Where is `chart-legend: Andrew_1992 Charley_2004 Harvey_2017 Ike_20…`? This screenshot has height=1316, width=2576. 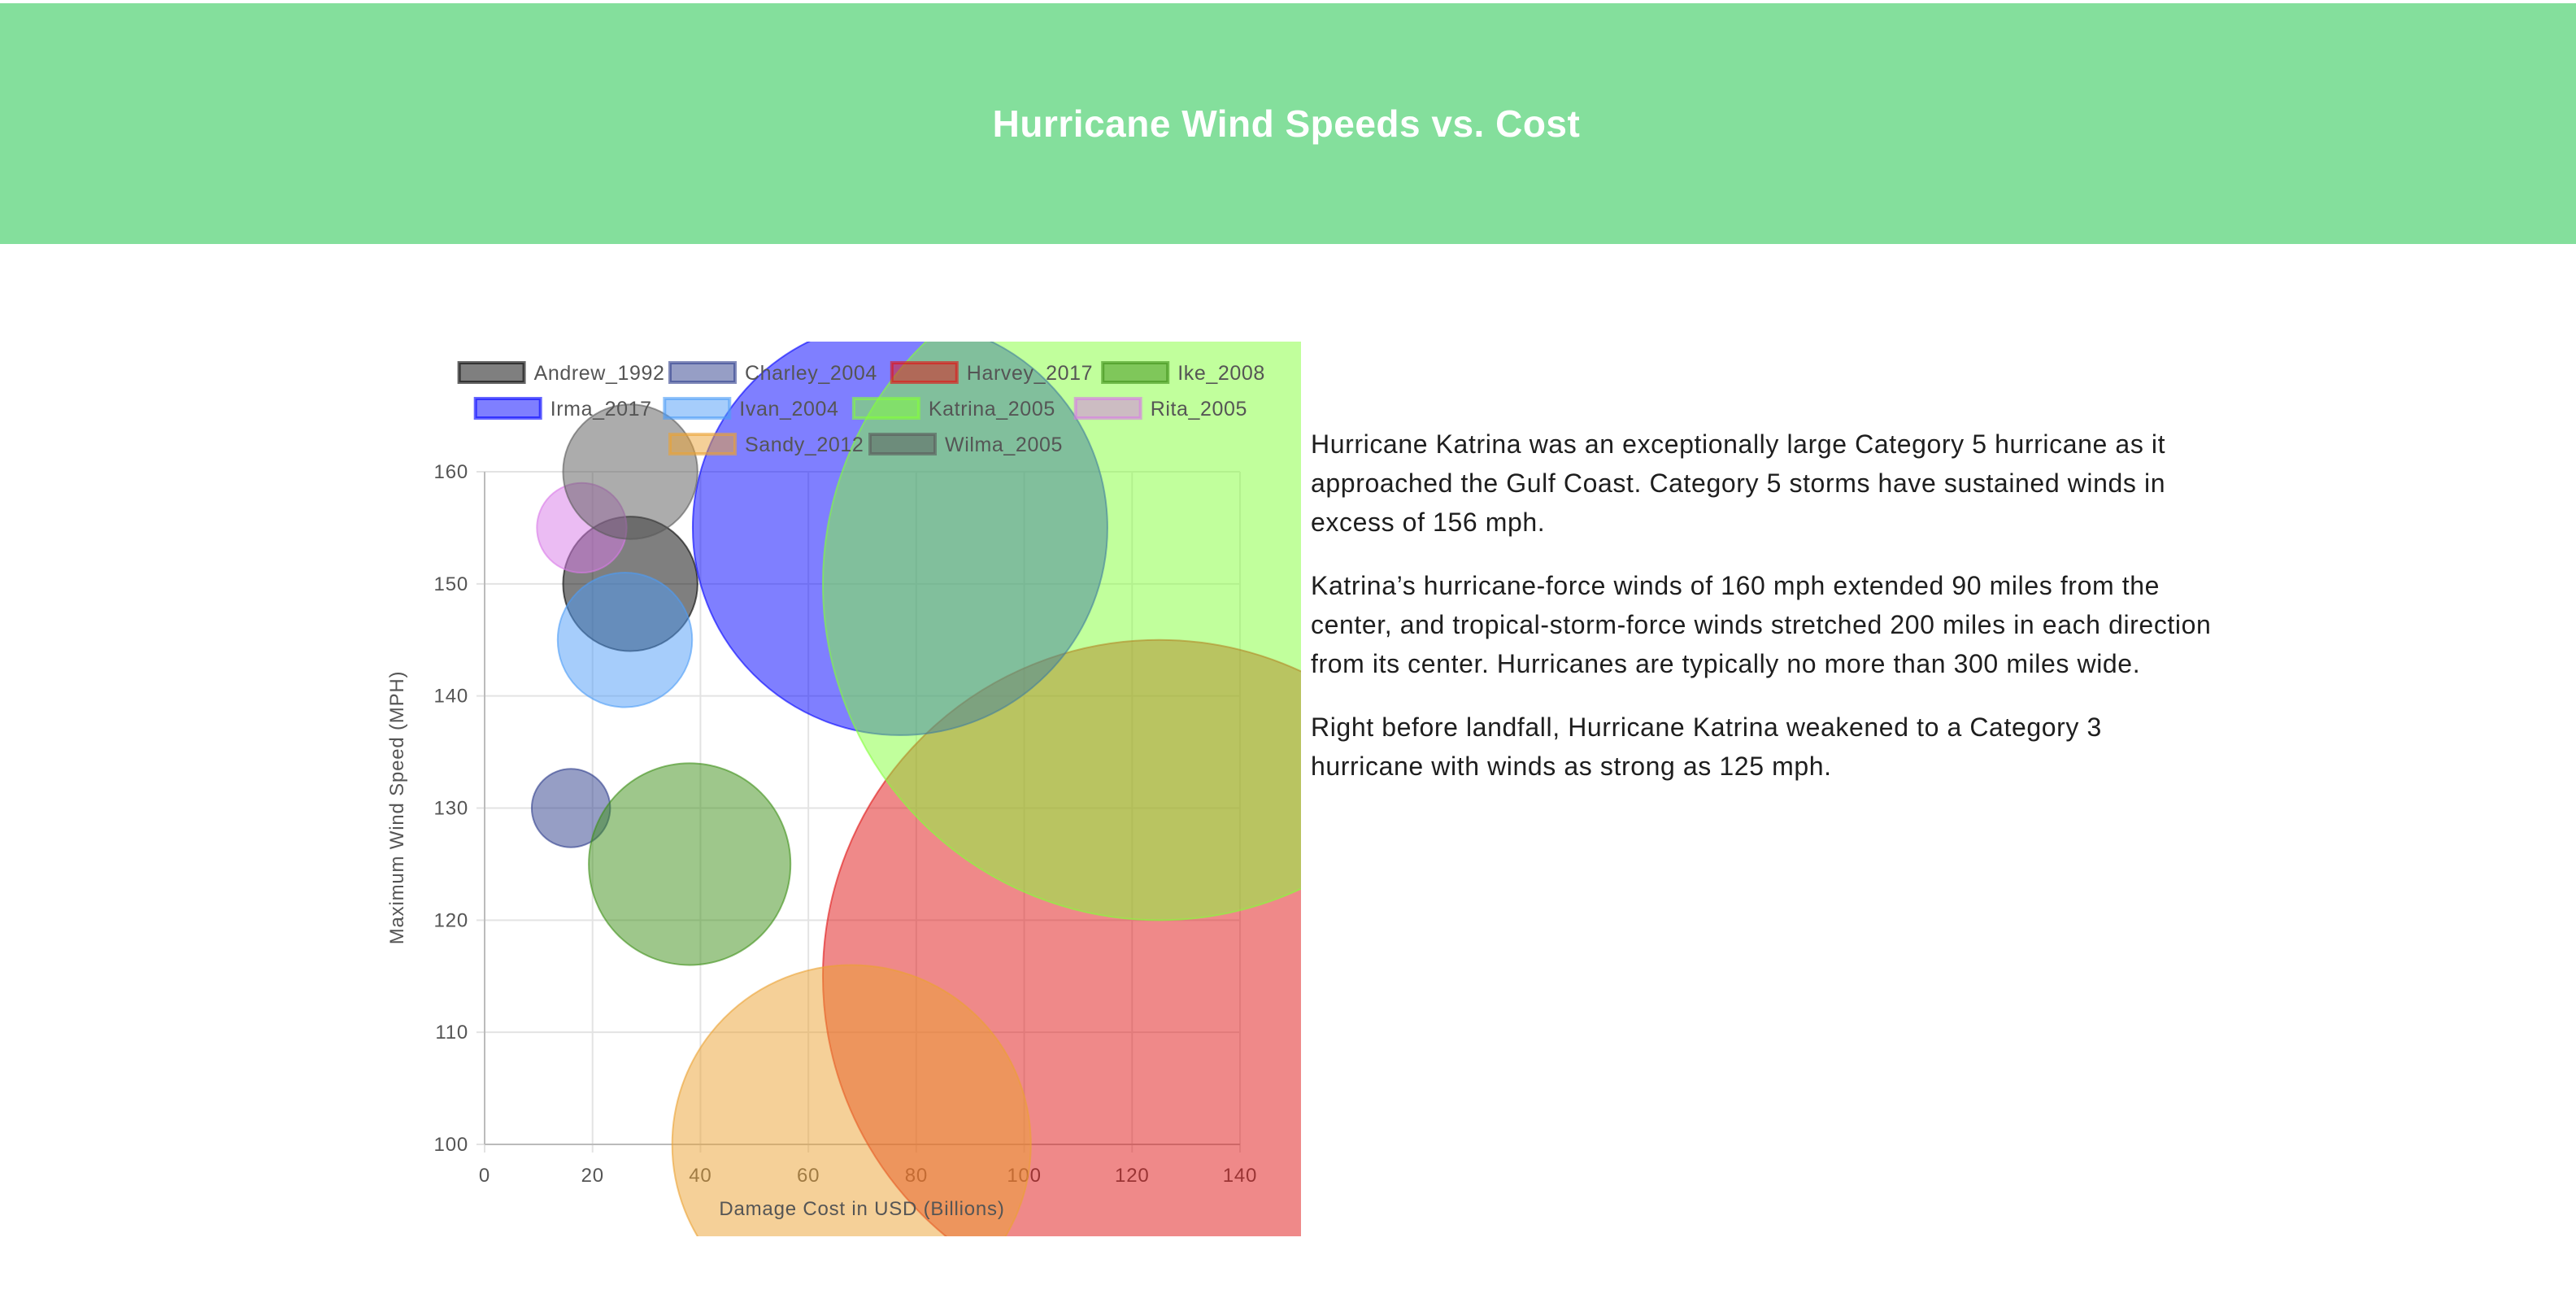 chart-legend: Andrew_1992 Charley_2004 Harvey_2017 Ike_20… is located at coordinates (861, 409).